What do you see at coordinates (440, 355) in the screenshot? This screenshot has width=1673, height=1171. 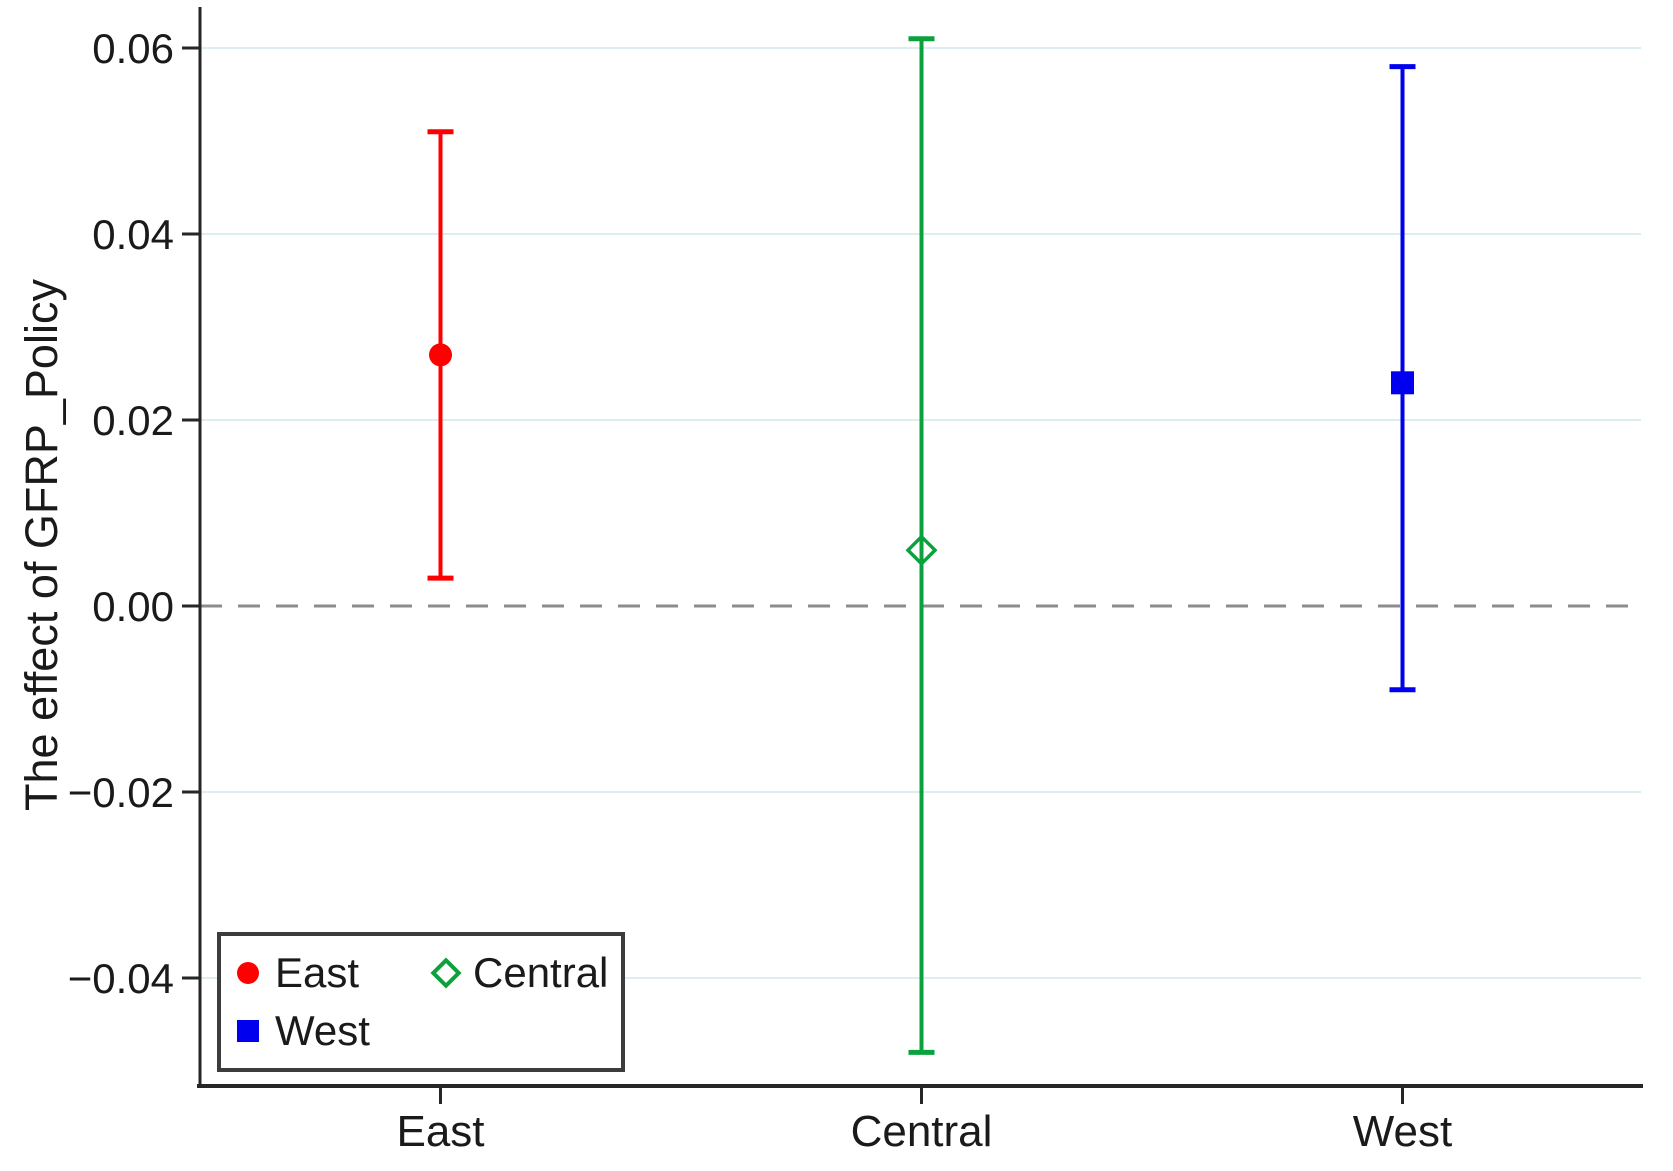 I see `marker-circle-east` at bounding box center [440, 355].